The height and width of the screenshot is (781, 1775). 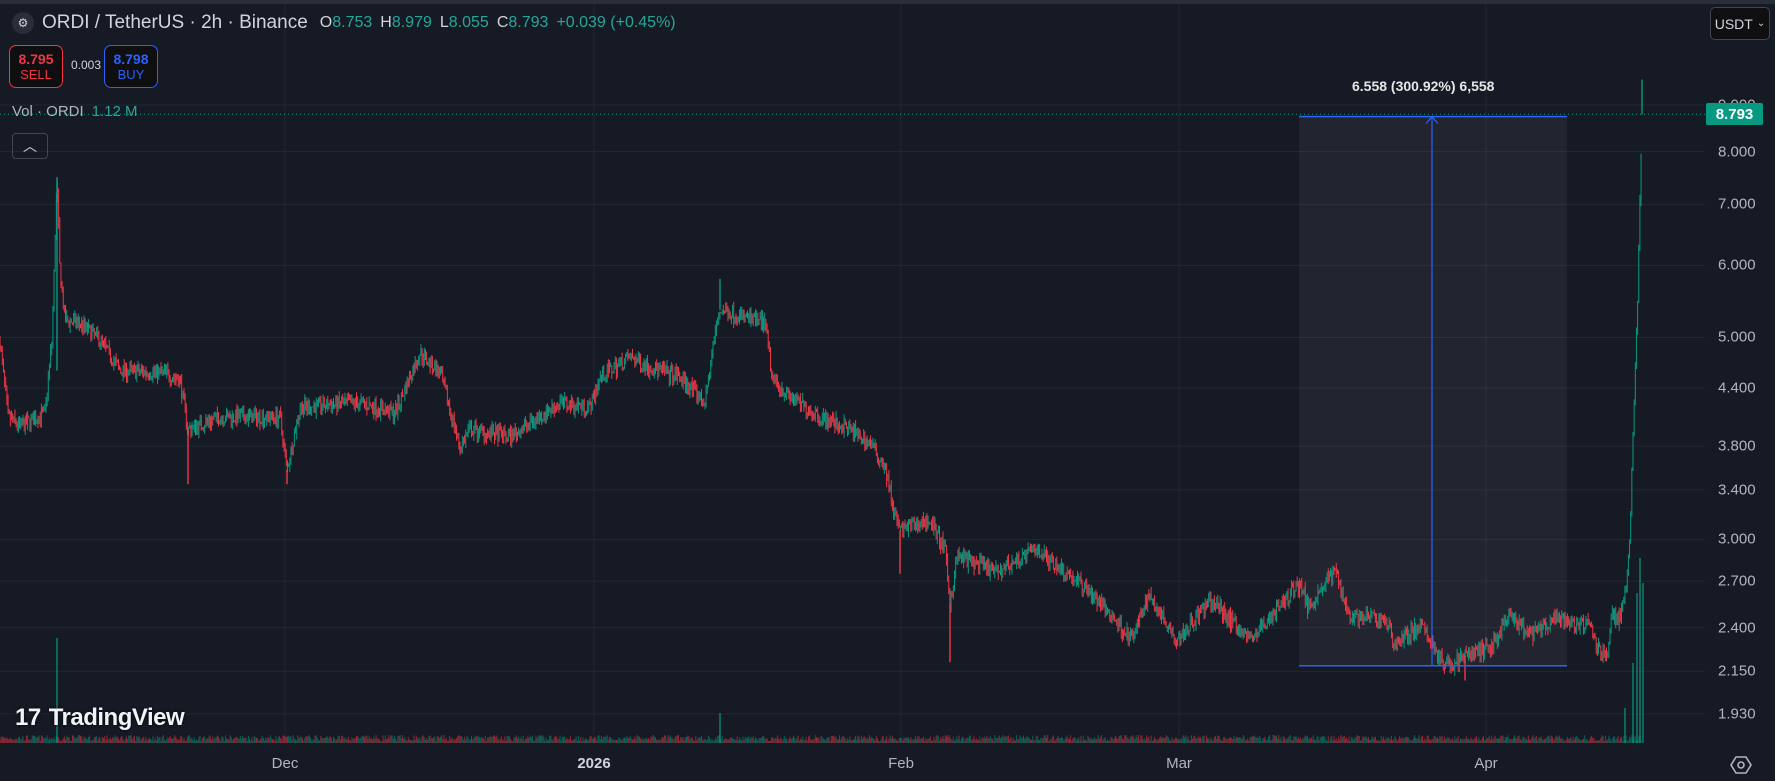 I want to click on chevron-up-icon: ︿, so click(x=30, y=146).